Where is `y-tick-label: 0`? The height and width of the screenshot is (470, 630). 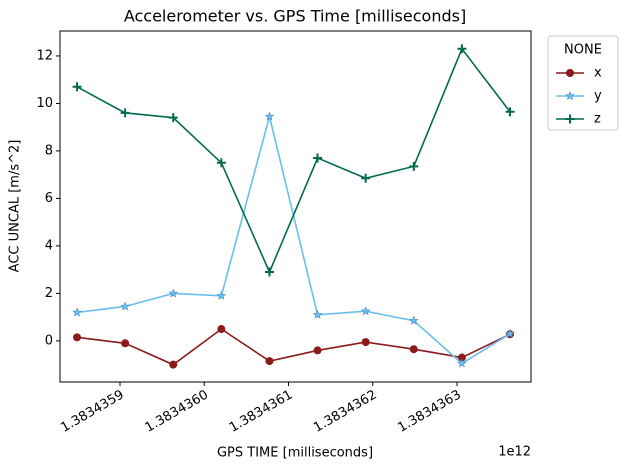
y-tick-label: 0 is located at coordinates (49, 340).